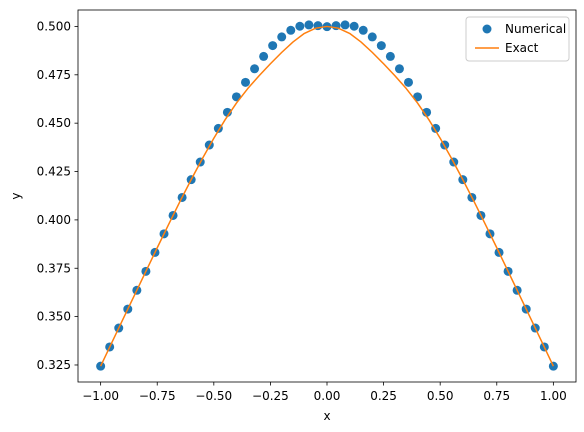 Image resolution: width=584 pixels, height=432 pixels. What do you see at coordinates (553, 396) in the screenshot?
I see `x-tick-label: 1.00` at bounding box center [553, 396].